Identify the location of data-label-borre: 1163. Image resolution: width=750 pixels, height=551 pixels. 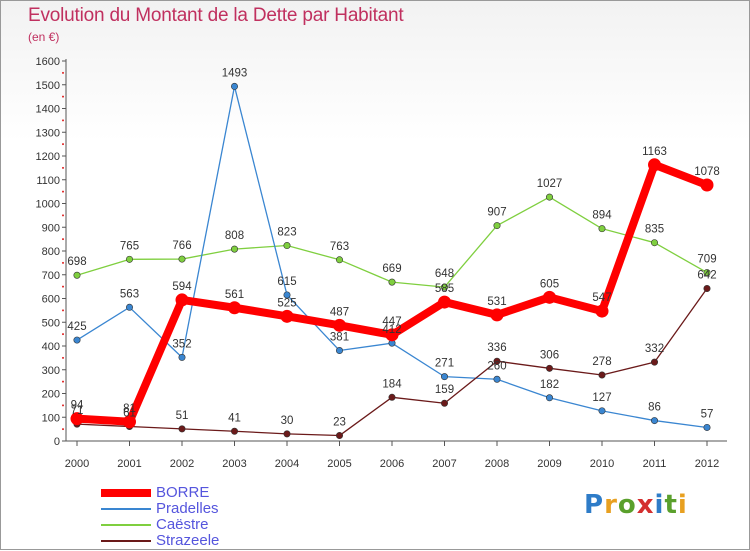
(654, 152).